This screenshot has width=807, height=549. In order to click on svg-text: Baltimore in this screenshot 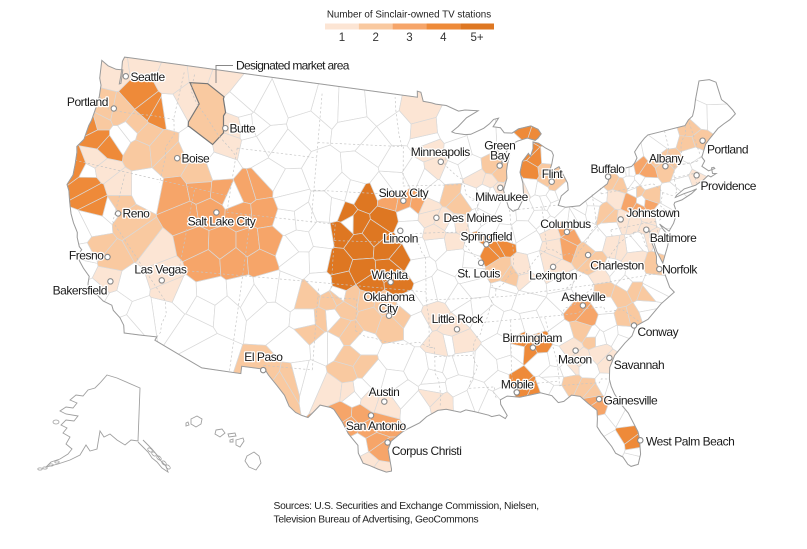, I will do `click(673, 238)`.